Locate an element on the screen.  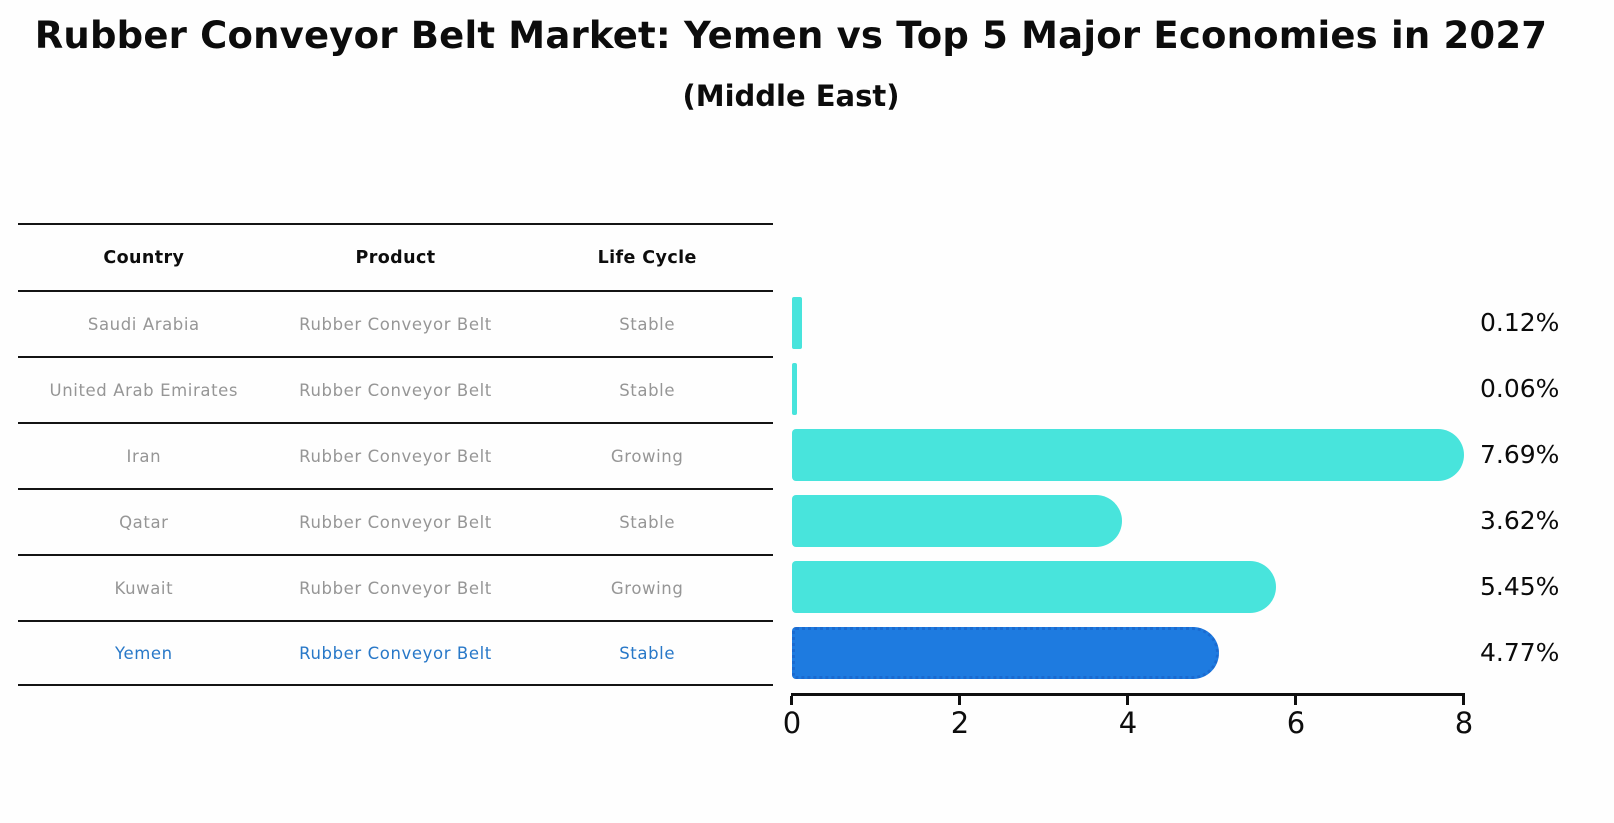
table-row-qatar: Qatar Rubber Conveyor Belt Stable is located at coordinates (395, 521).